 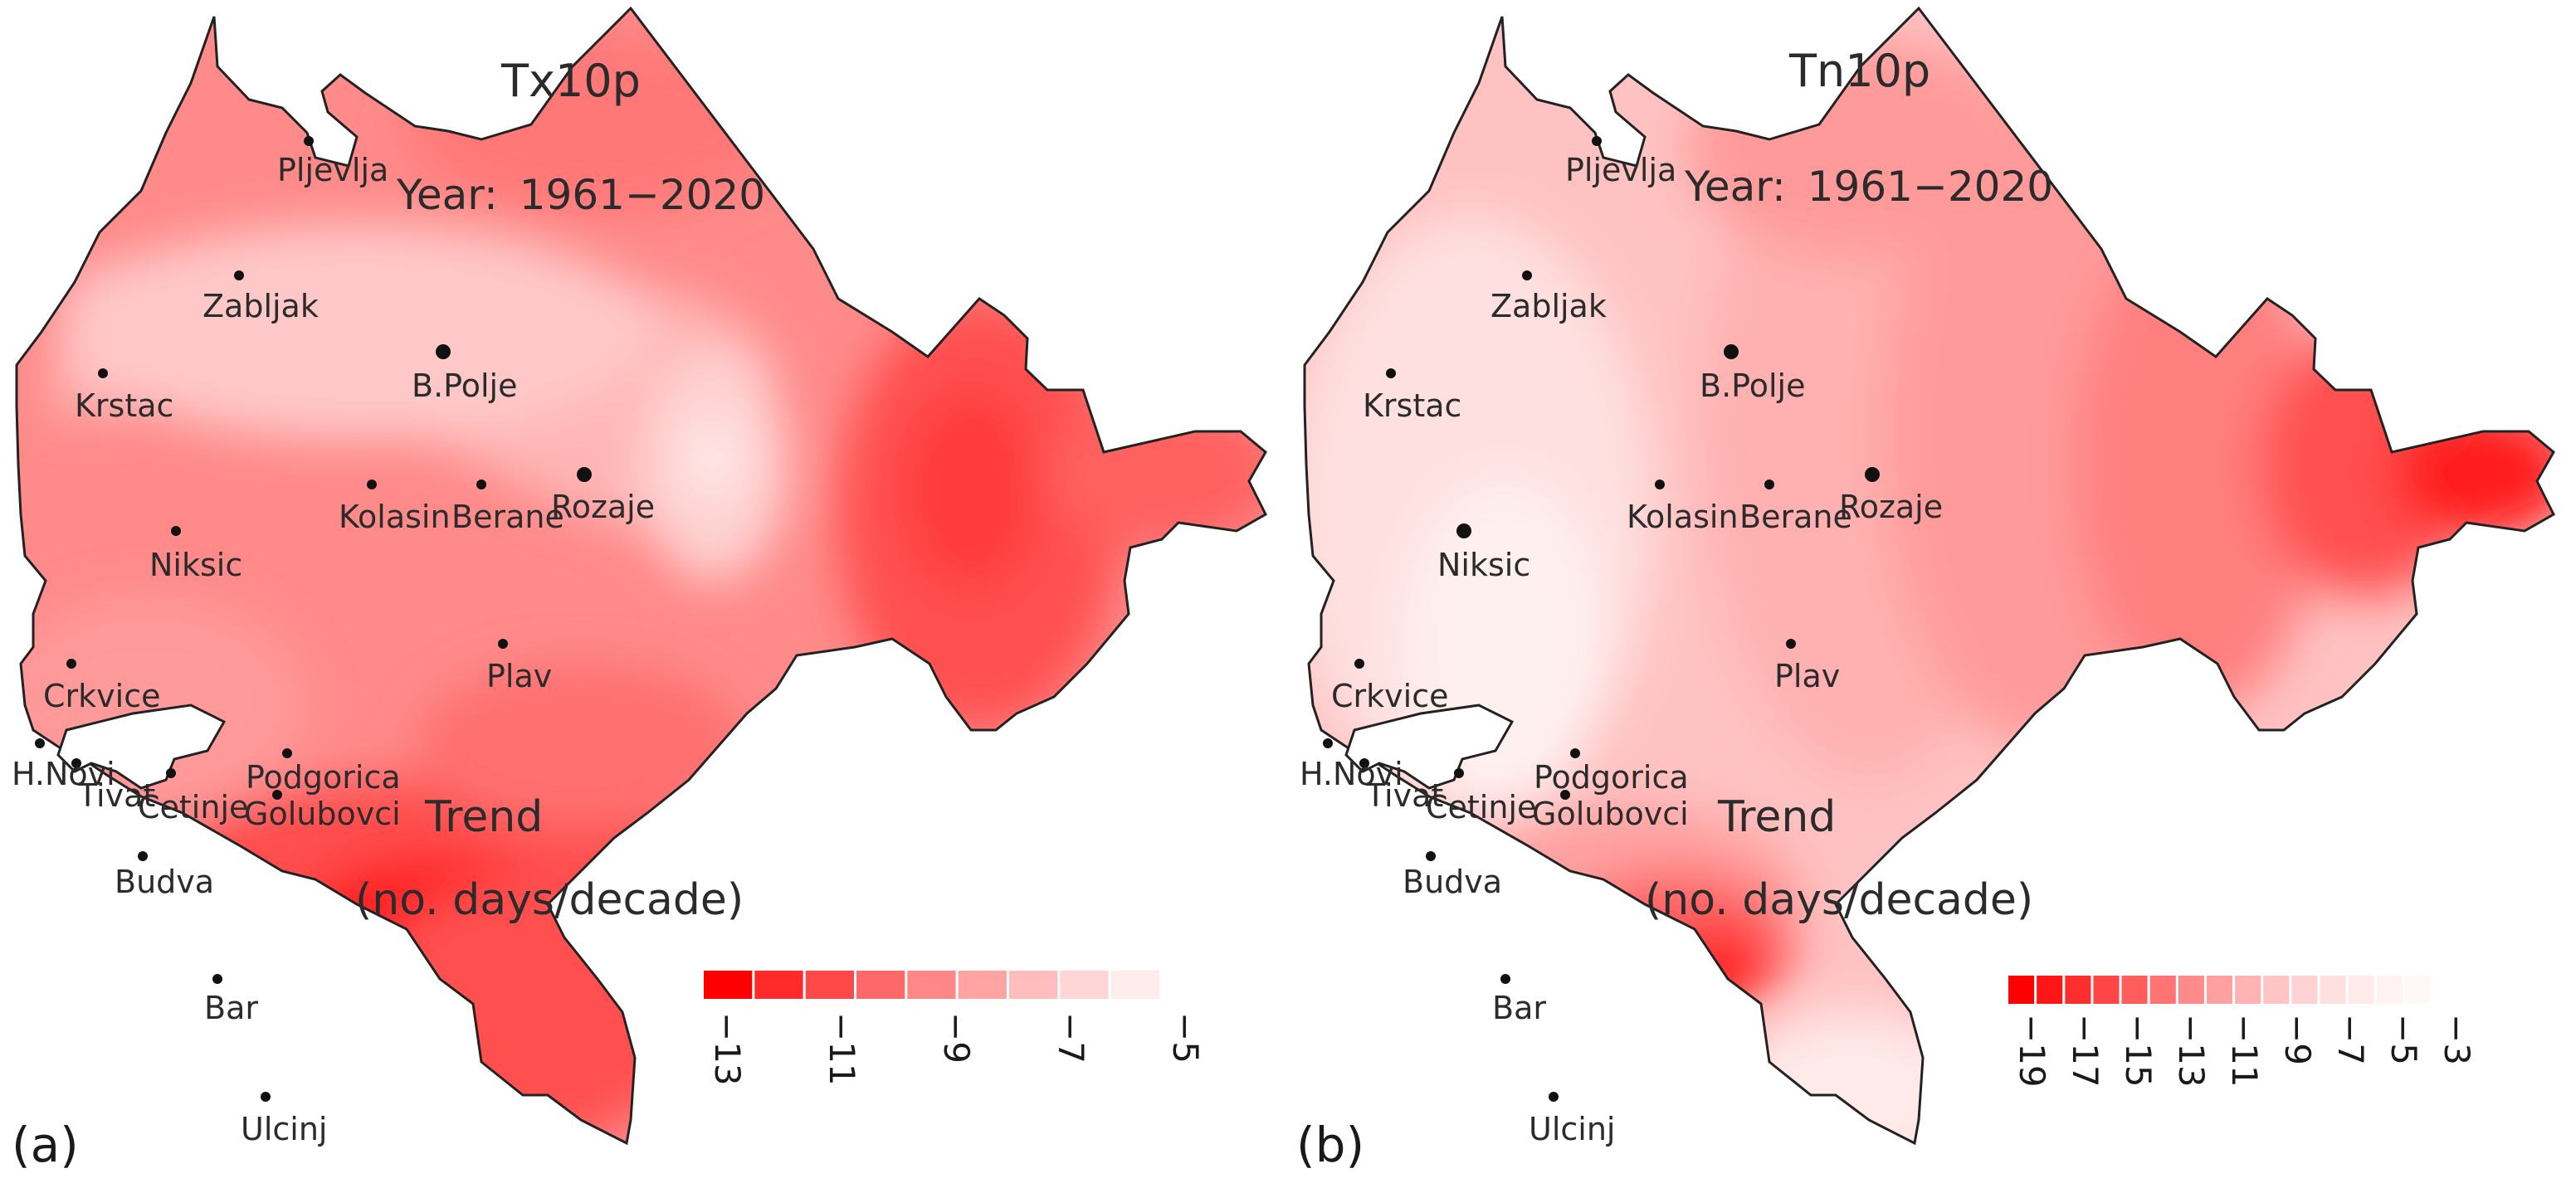 What do you see at coordinates (603, 507) in the screenshot?
I see `city-label: Rozaje` at bounding box center [603, 507].